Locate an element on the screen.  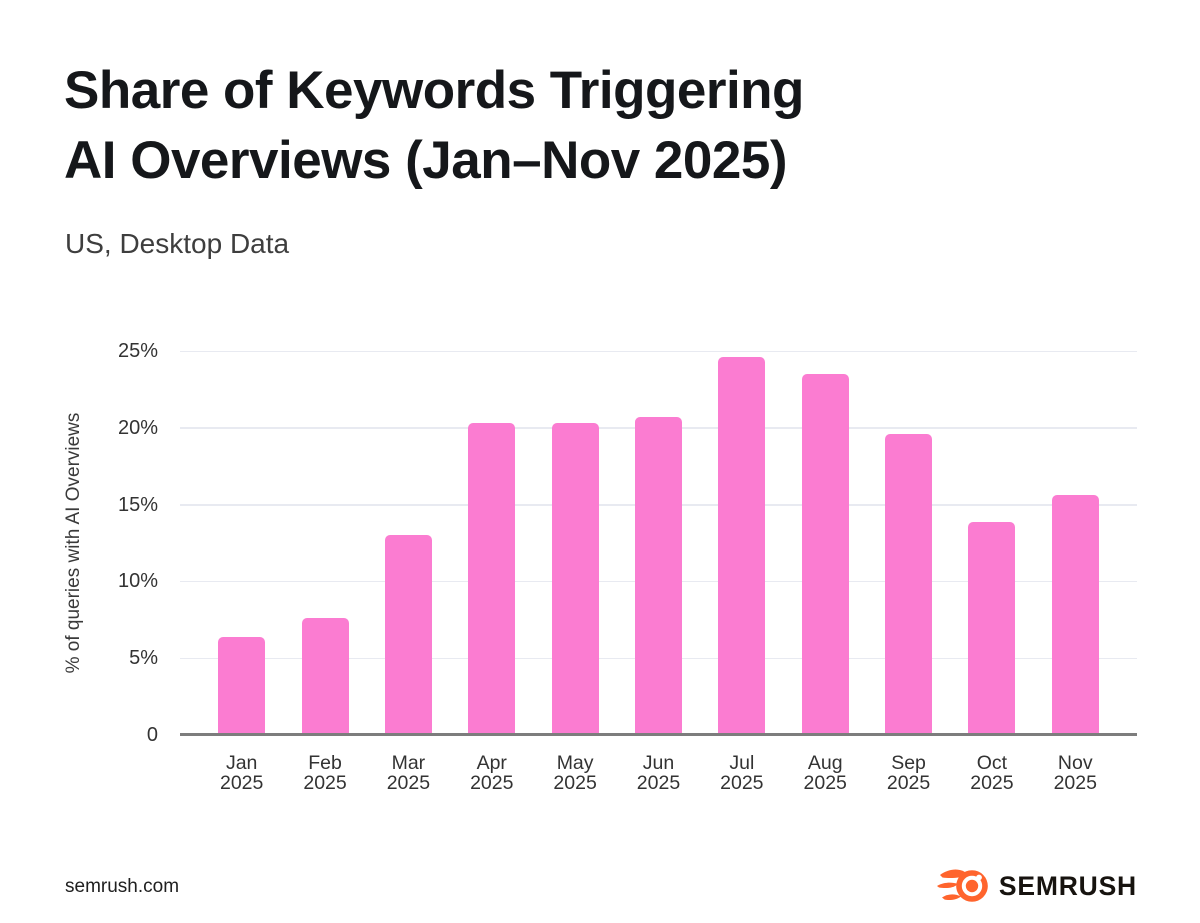
bar-may is located at coordinates (575, 579).